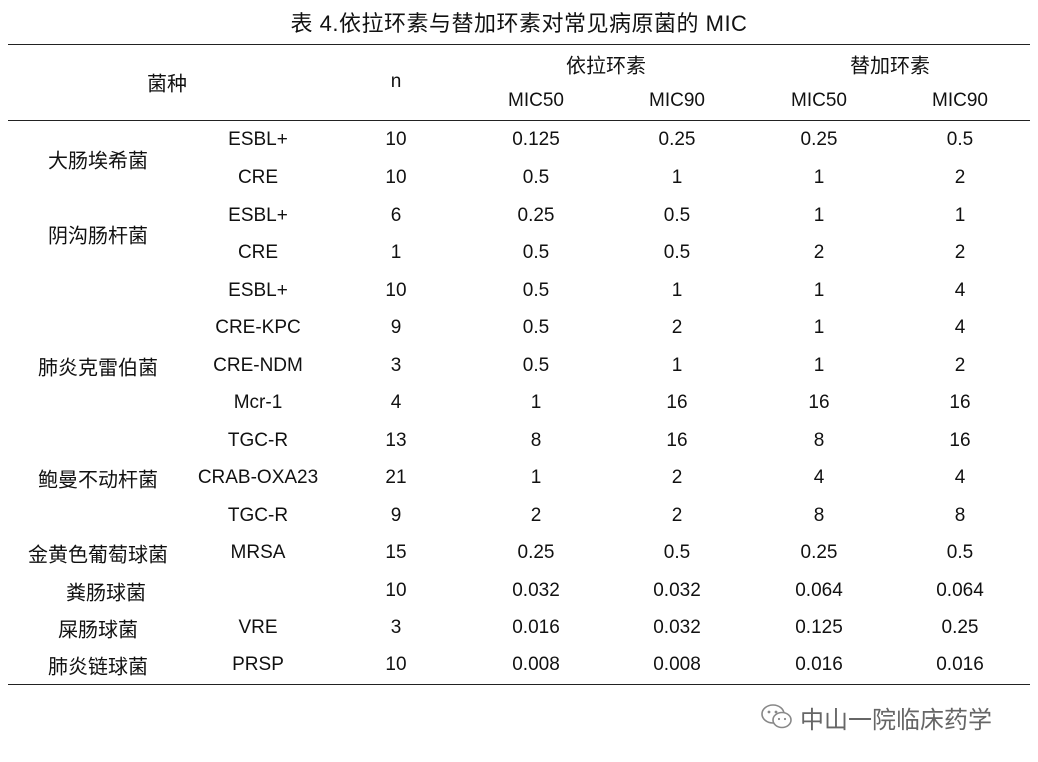 The image size is (1038, 762). Describe the element at coordinates (960, 627) in the screenshot. I see `cell-b-mic90: 0.25` at that location.